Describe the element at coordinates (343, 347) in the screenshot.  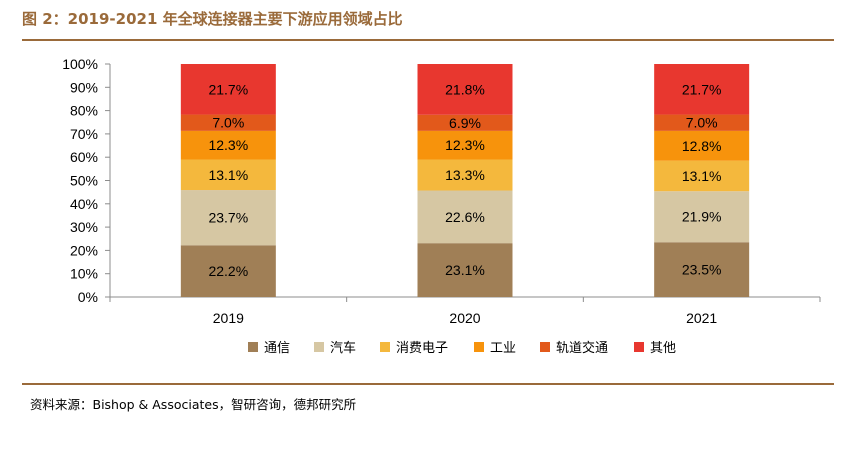
I see `legend-entry: 汽车` at that location.